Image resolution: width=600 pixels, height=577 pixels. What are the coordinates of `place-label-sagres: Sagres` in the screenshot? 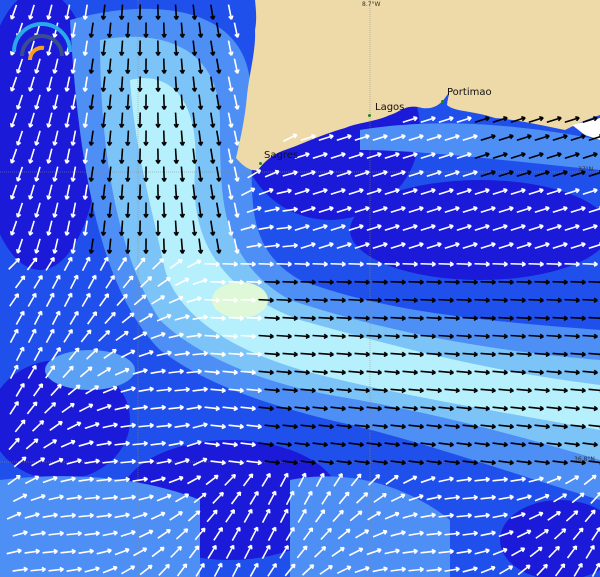 It's located at (281, 155).